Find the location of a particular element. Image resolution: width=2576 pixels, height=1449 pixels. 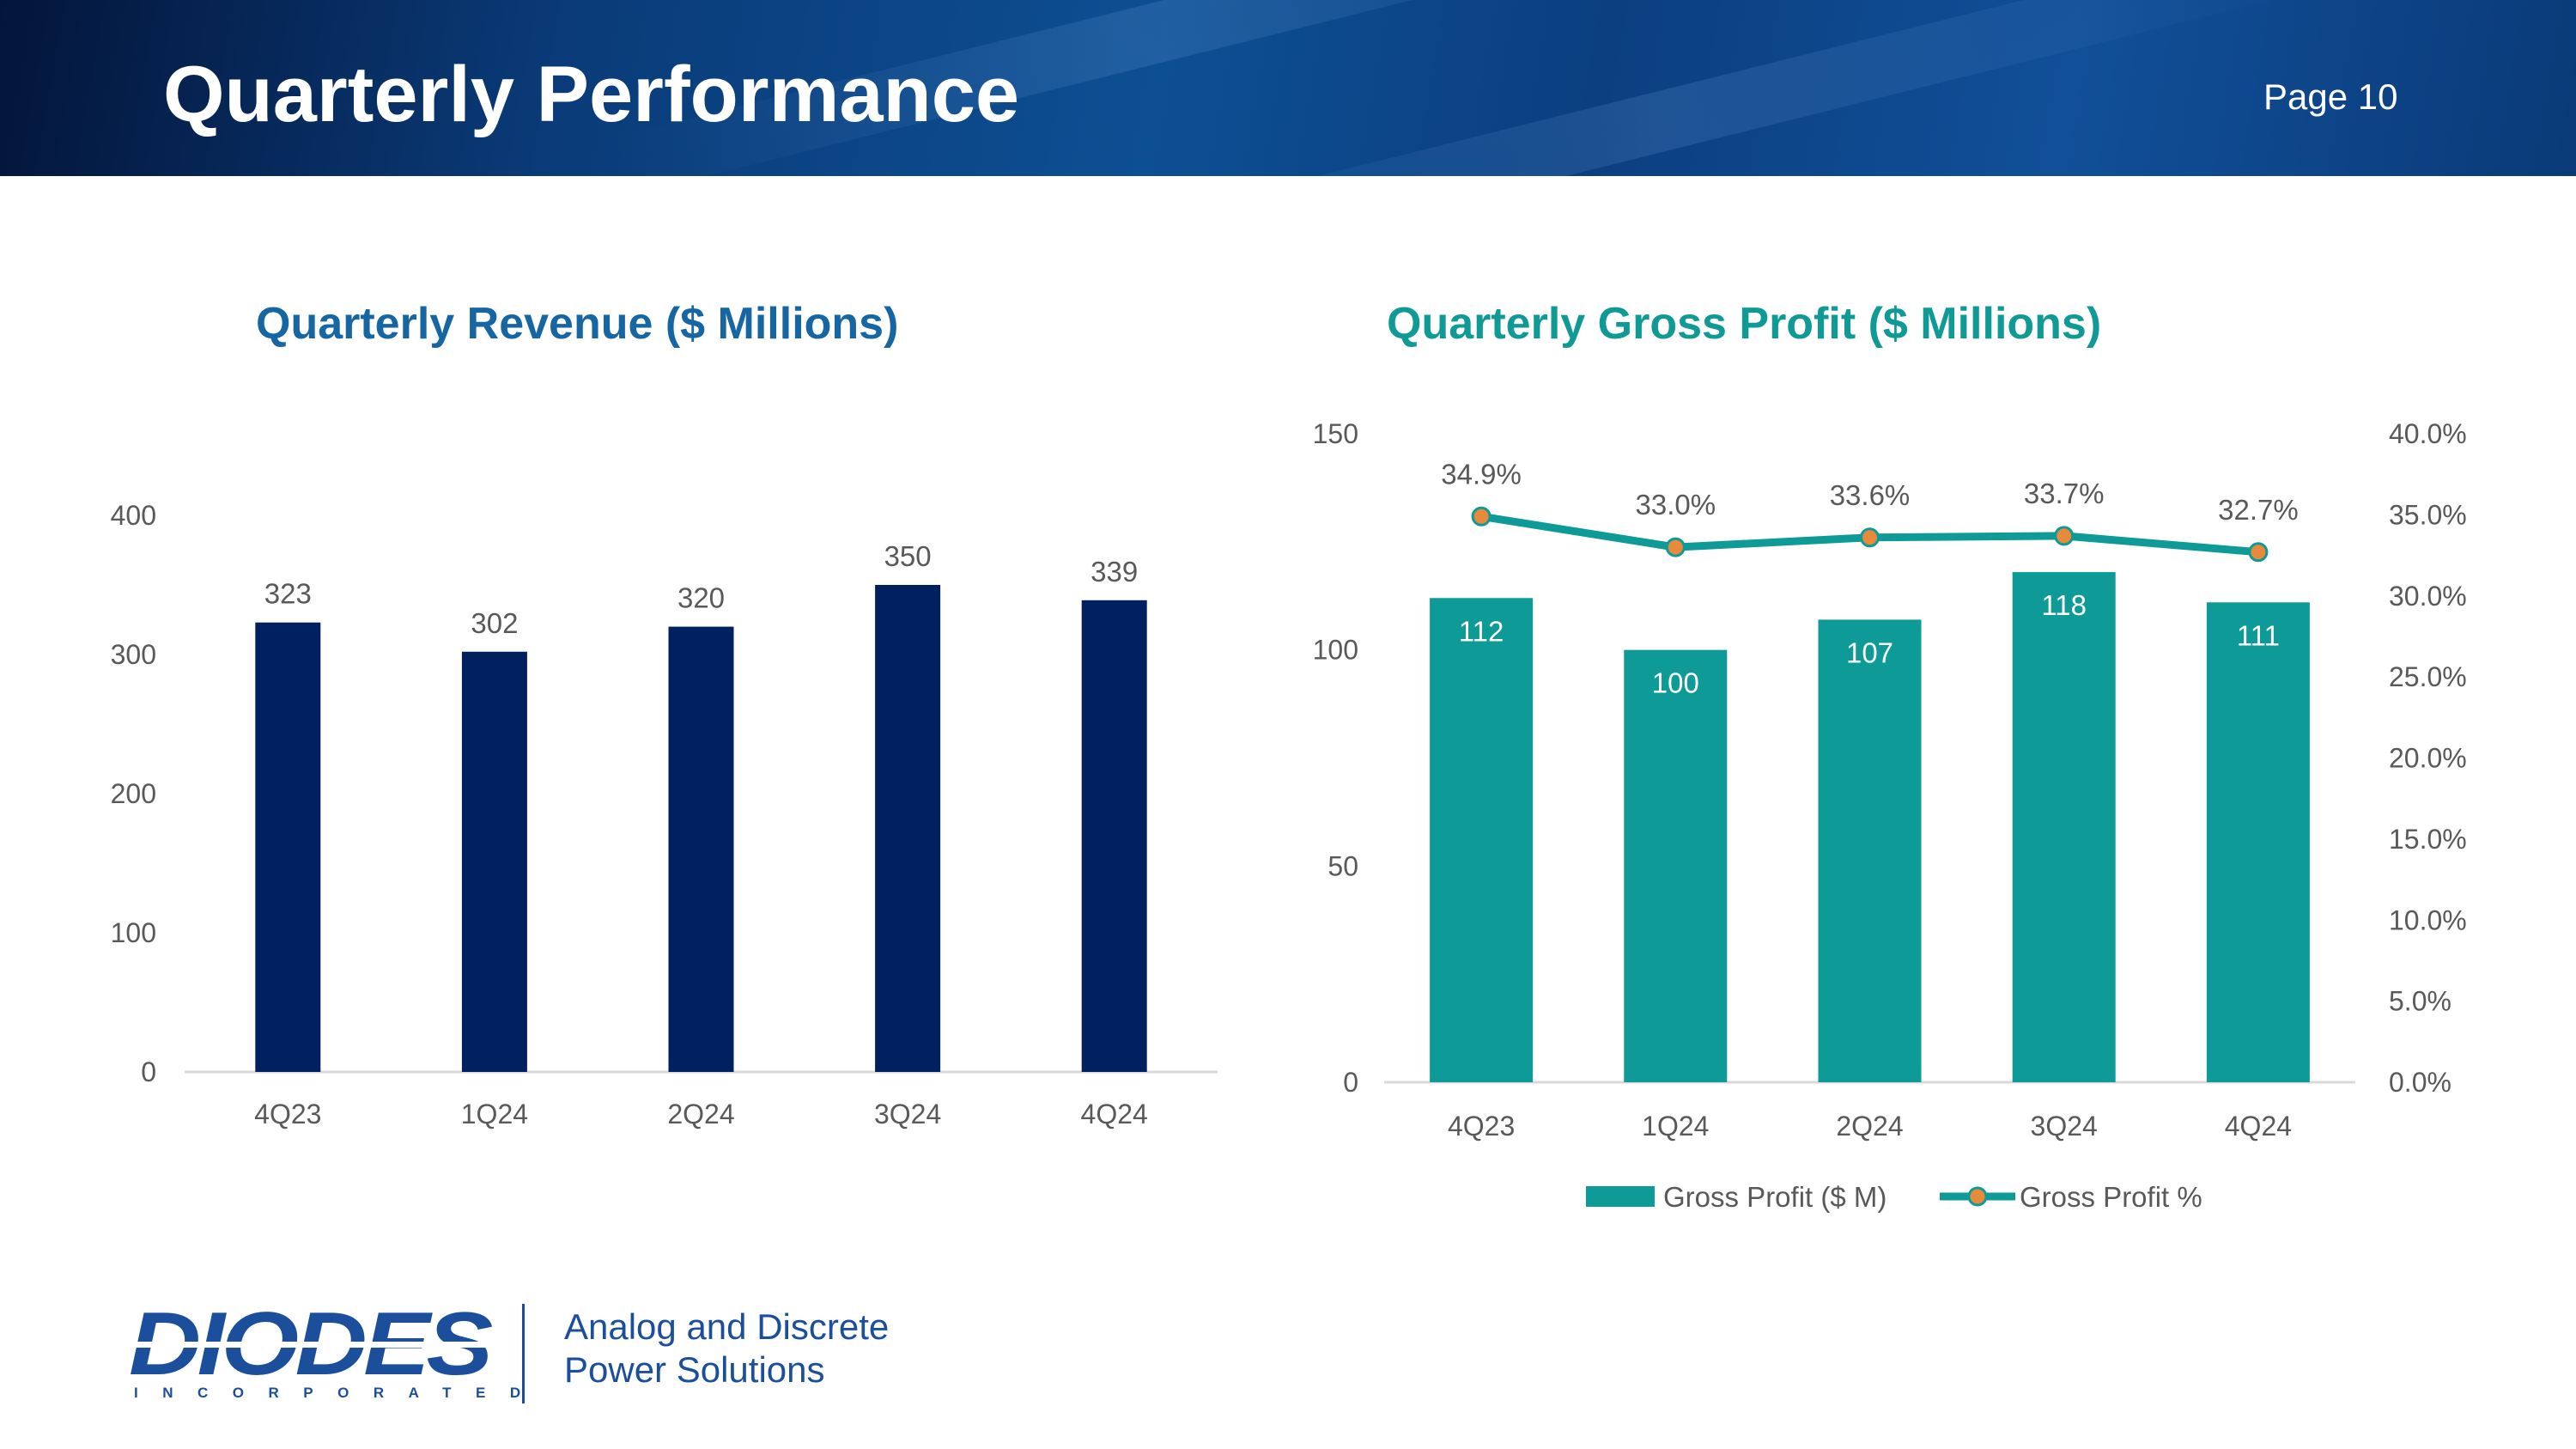

logo-subtext: INCORPORATED is located at coordinates (339, 1393).